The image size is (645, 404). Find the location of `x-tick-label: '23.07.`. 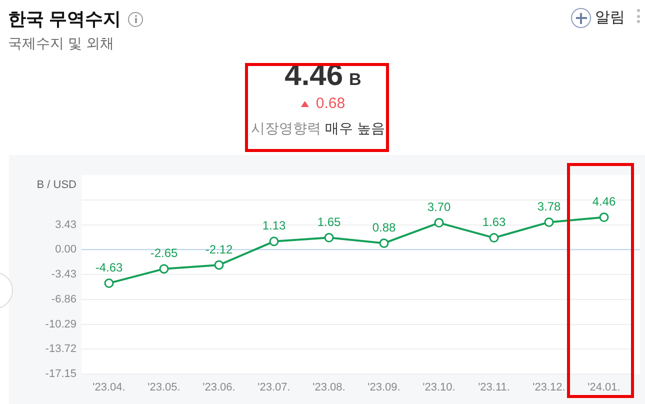

x-tick-label: '23.07. is located at coordinates (274, 388).